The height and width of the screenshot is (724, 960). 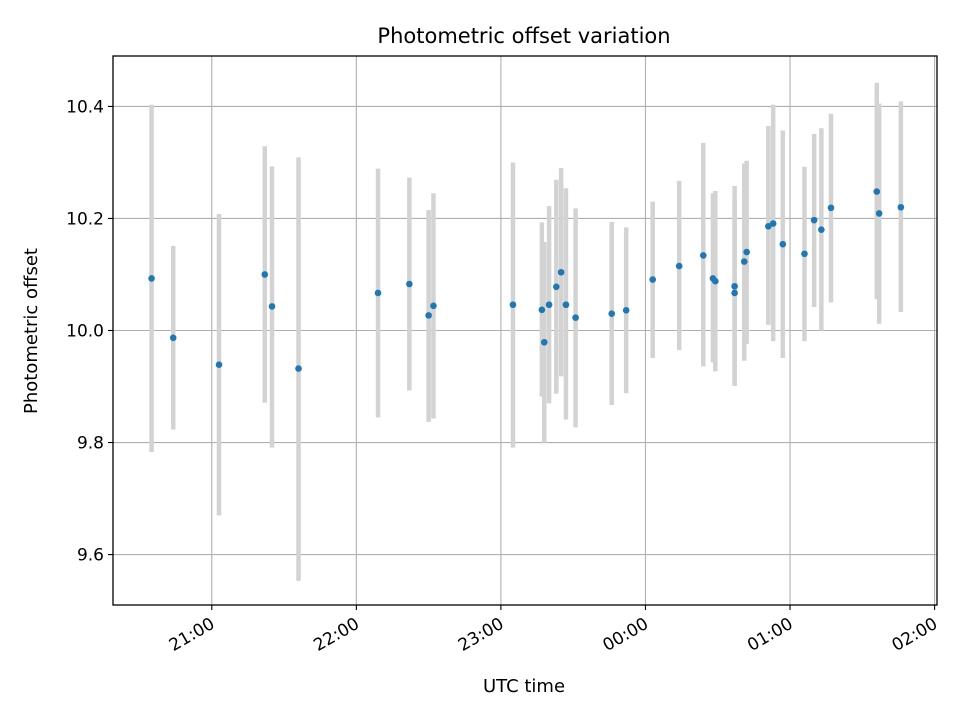 What do you see at coordinates (85, 219) in the screenshot?
I see `y-tick-label: 10.2` at bounding box center [85, 219].